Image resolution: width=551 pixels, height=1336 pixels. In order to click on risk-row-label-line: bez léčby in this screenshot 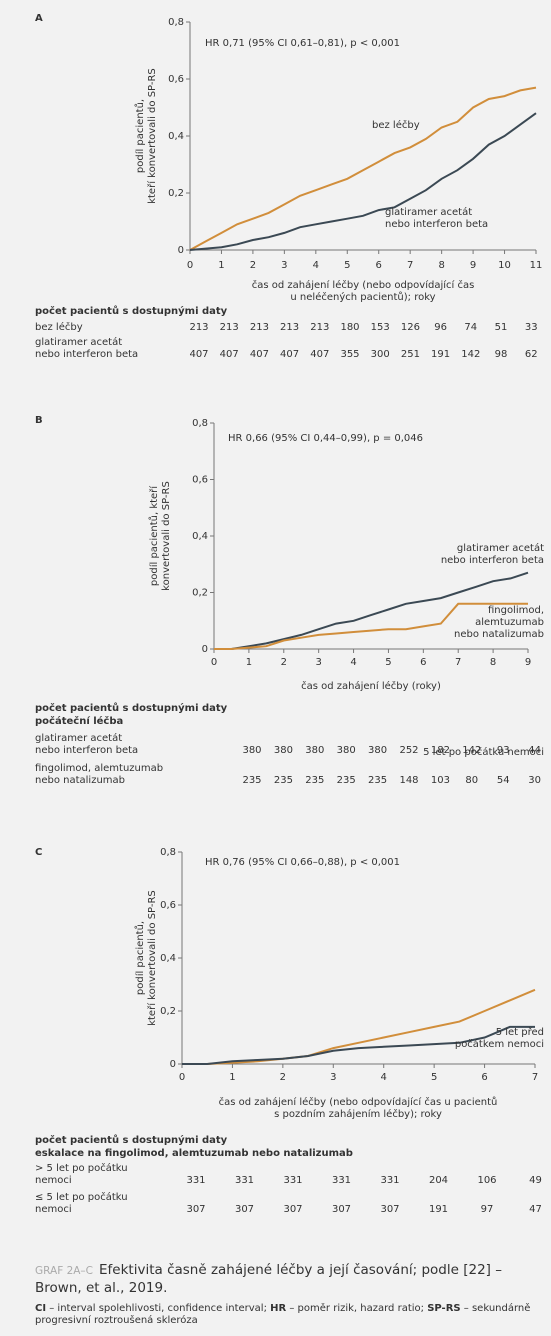, I will do `click(59, 327)`.